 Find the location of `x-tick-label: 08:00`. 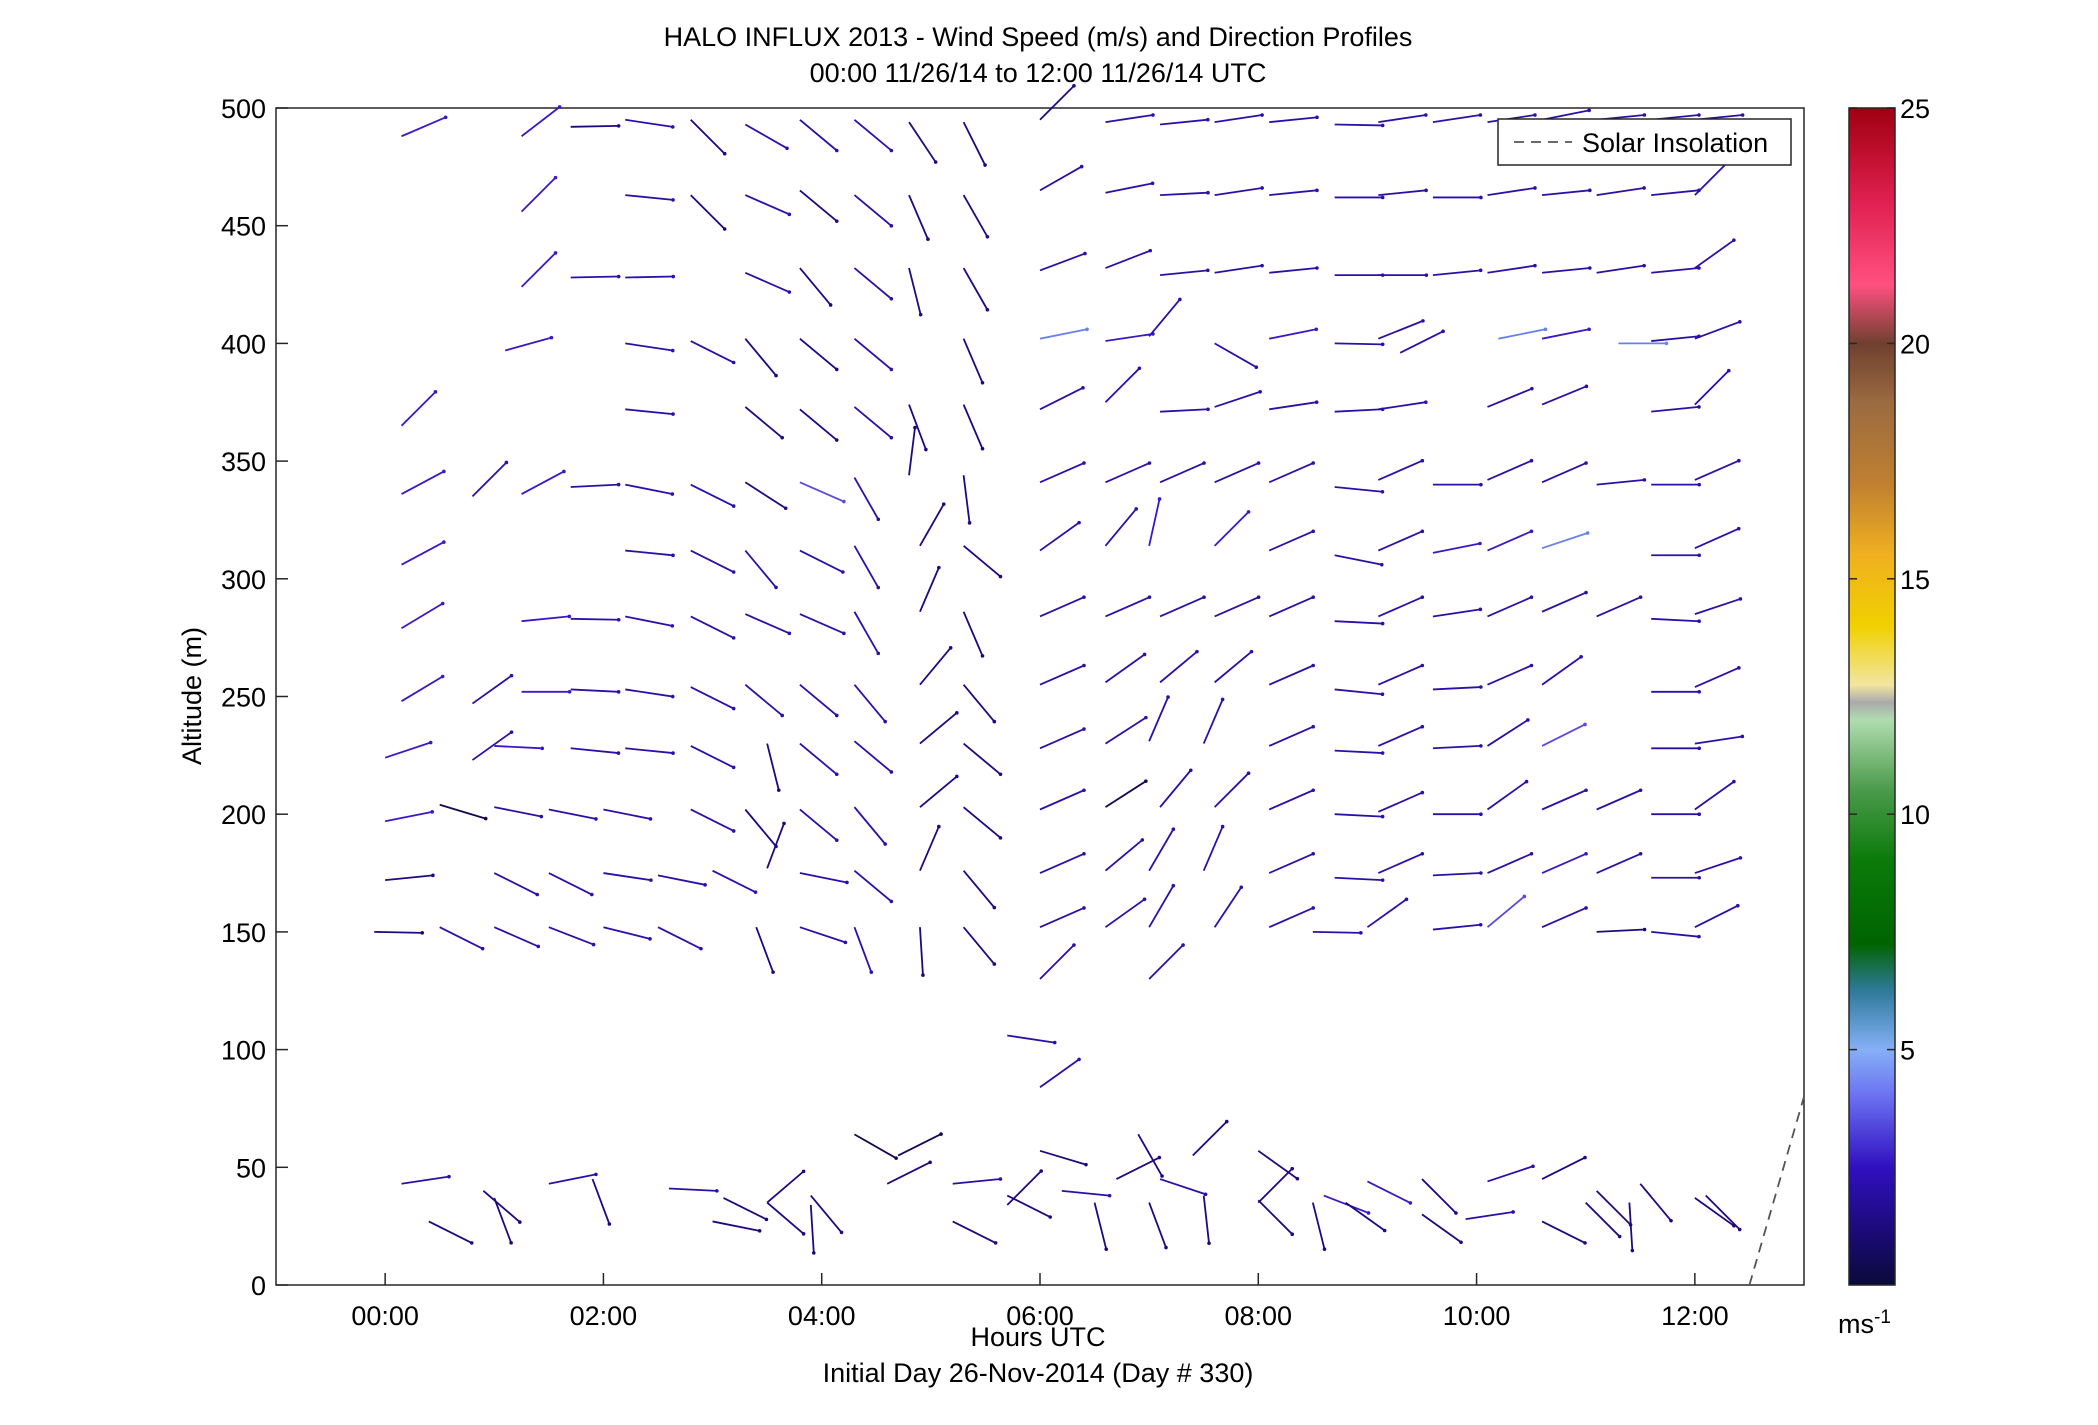

x-tick-label: 08:00 is located at coordinates (1258, 1316).